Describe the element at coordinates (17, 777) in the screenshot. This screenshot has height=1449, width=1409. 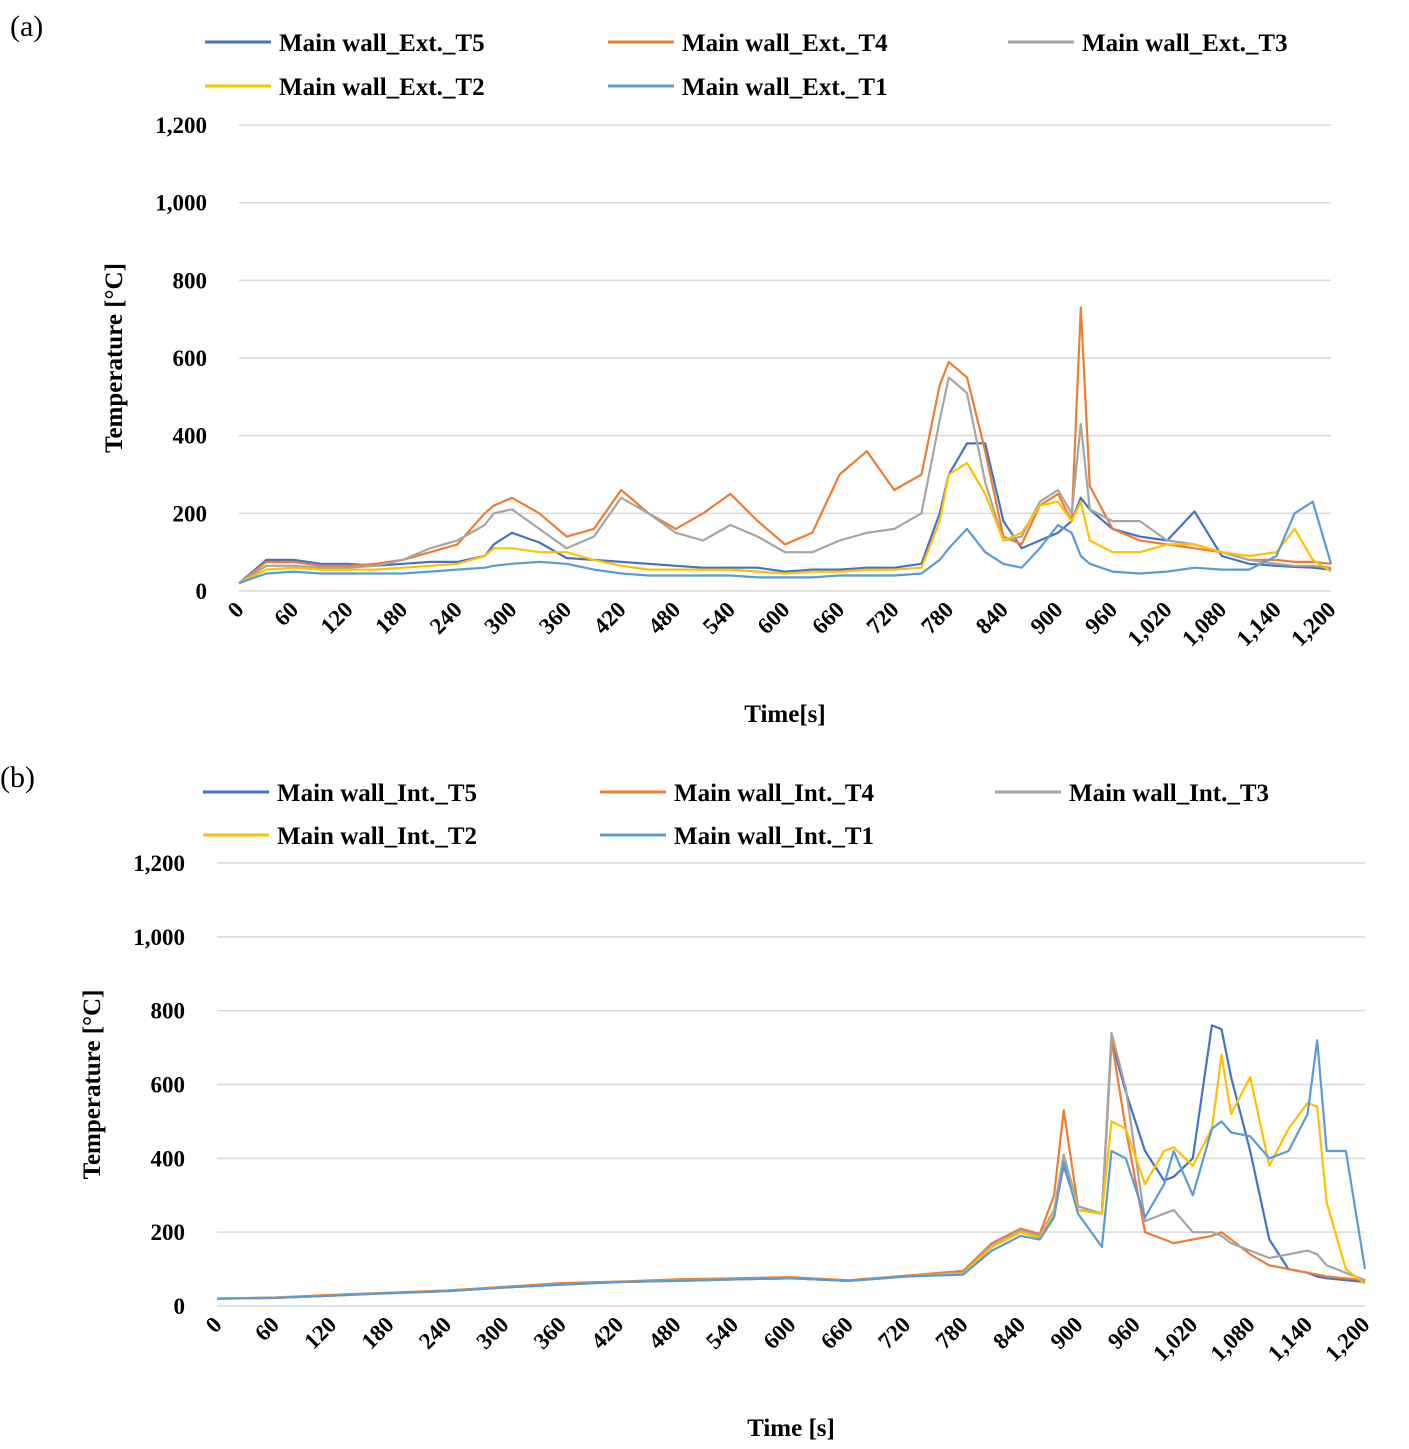
I see `panel-label: (b)` at that location.